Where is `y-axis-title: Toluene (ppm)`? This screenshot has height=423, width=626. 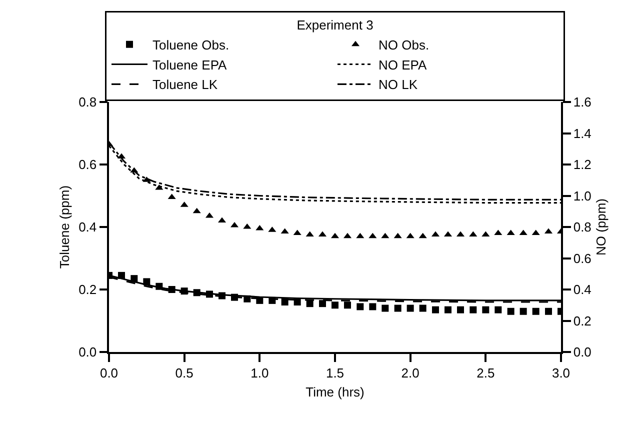 y-axis-title: Toluene (ppm) is located at coordinates (64, 227).